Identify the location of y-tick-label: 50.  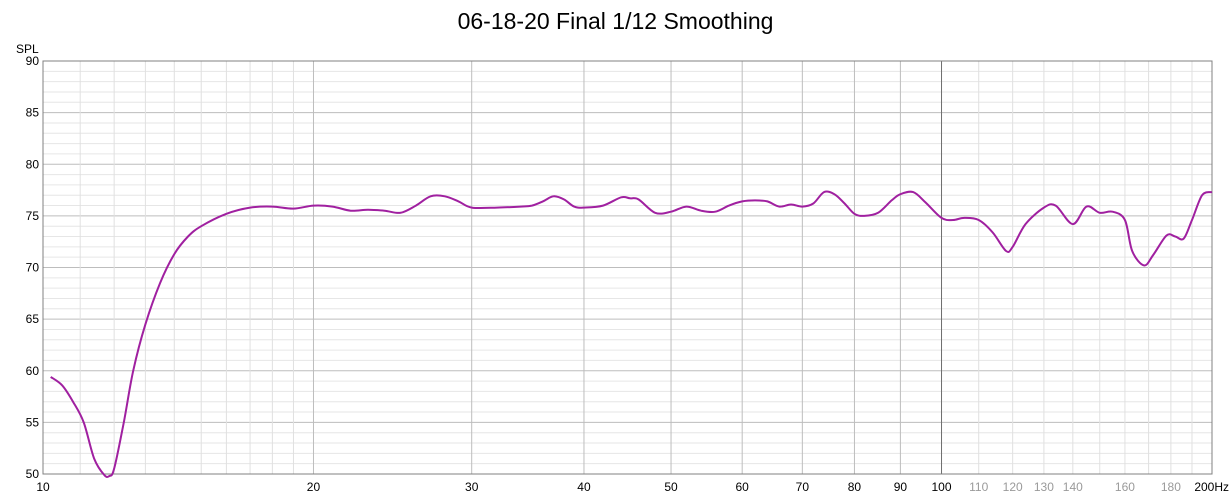
(33, 474).